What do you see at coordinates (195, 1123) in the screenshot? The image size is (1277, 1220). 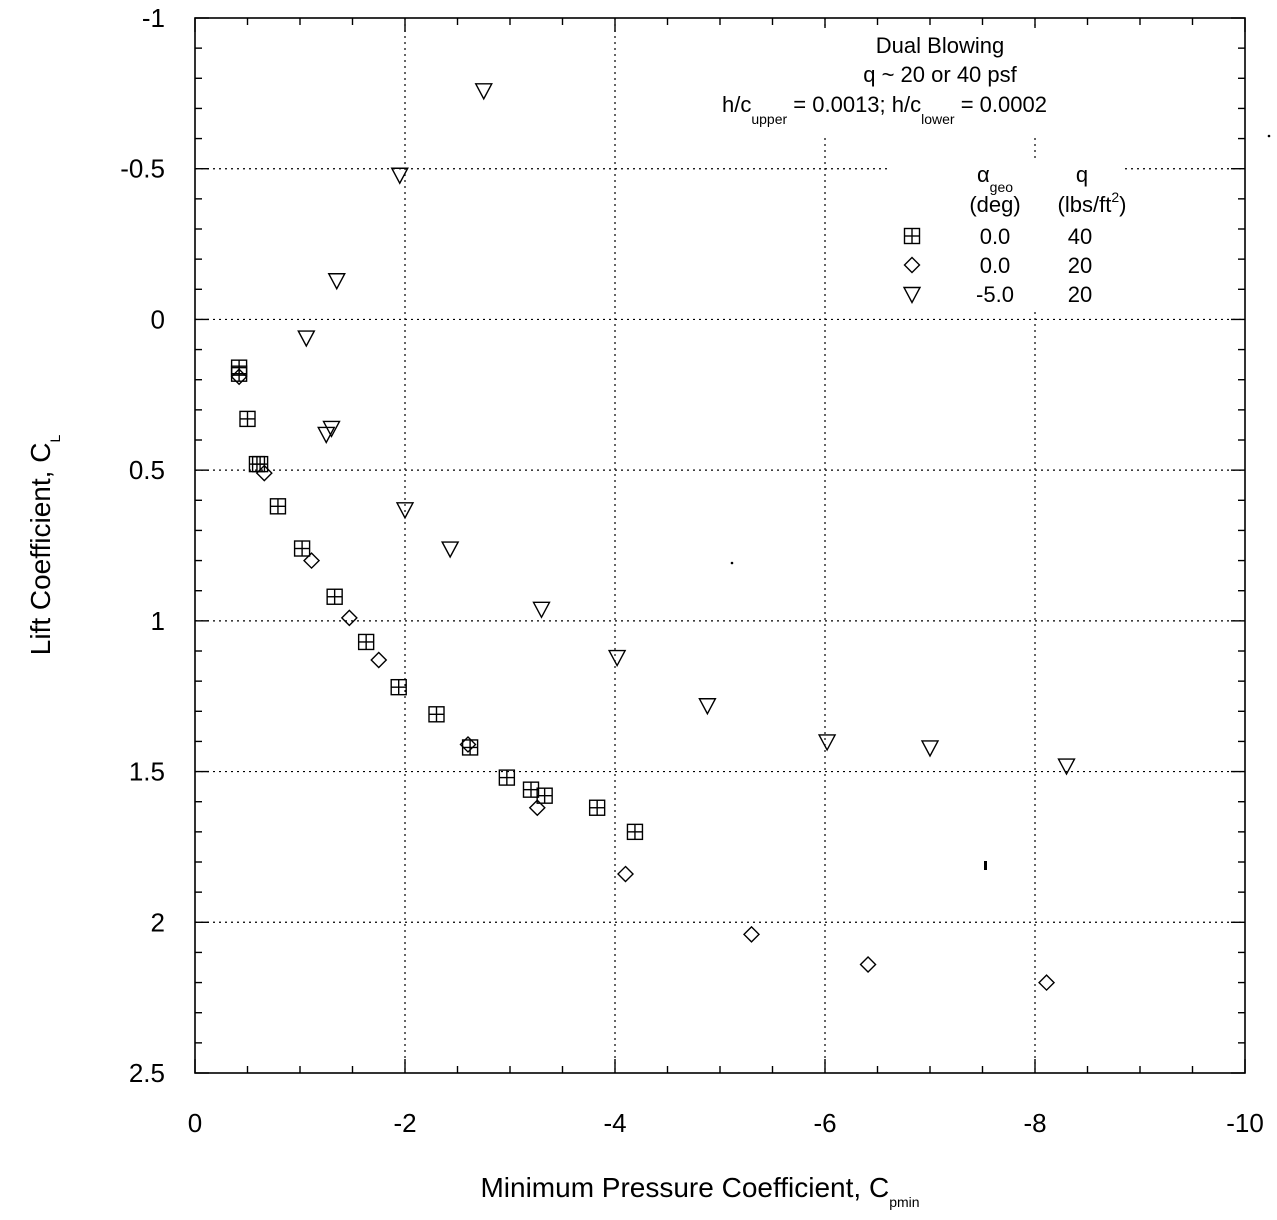 I see `x-tick-label: 0` at bounding box center [195, 1123].